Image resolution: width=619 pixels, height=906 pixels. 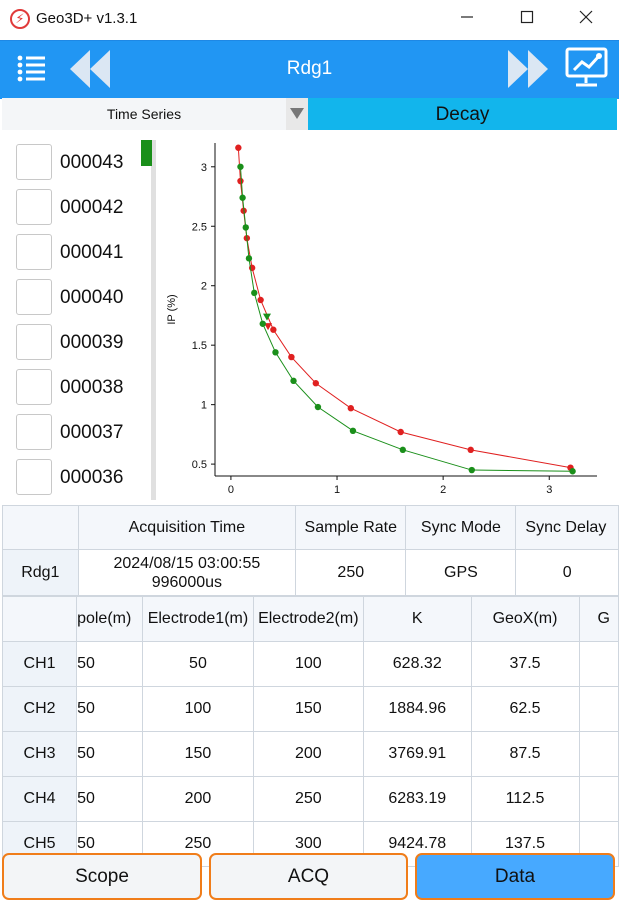 What do you see at coordinates (172, 309) in the screenshot?
I see `y-axis-label: IP (%)` at bounding box center [172, 309].